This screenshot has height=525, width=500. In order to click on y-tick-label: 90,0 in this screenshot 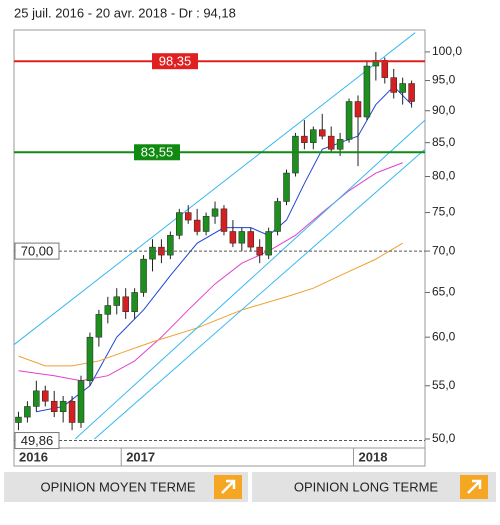, I will do `click(444, 110)`.